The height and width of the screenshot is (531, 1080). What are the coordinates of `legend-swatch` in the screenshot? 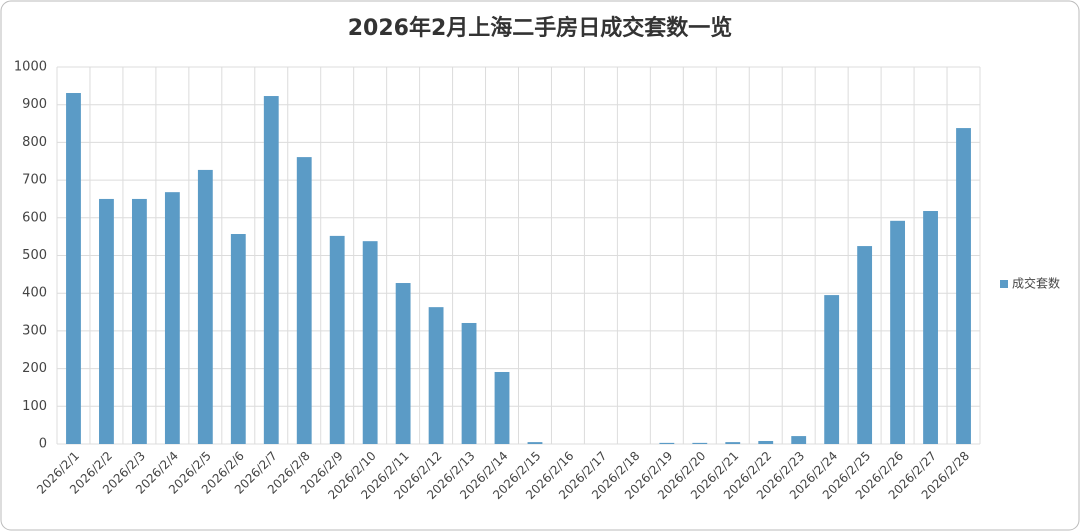 It's located at (1004, 284).